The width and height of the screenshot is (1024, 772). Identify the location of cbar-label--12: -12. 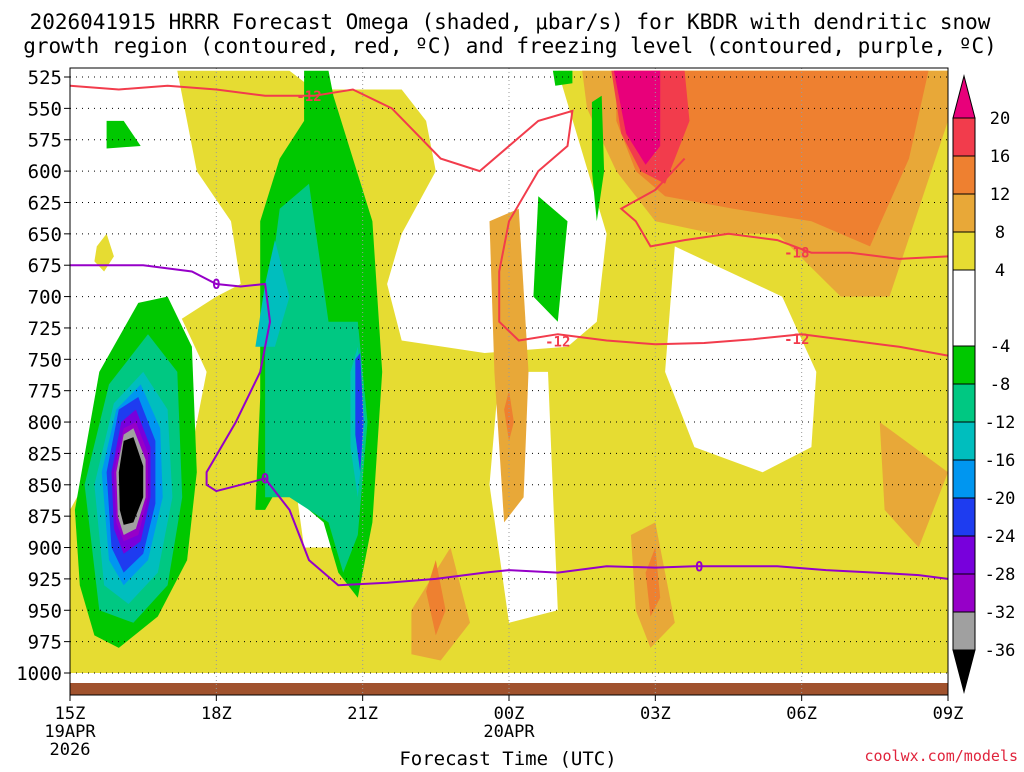
(1000, 423).